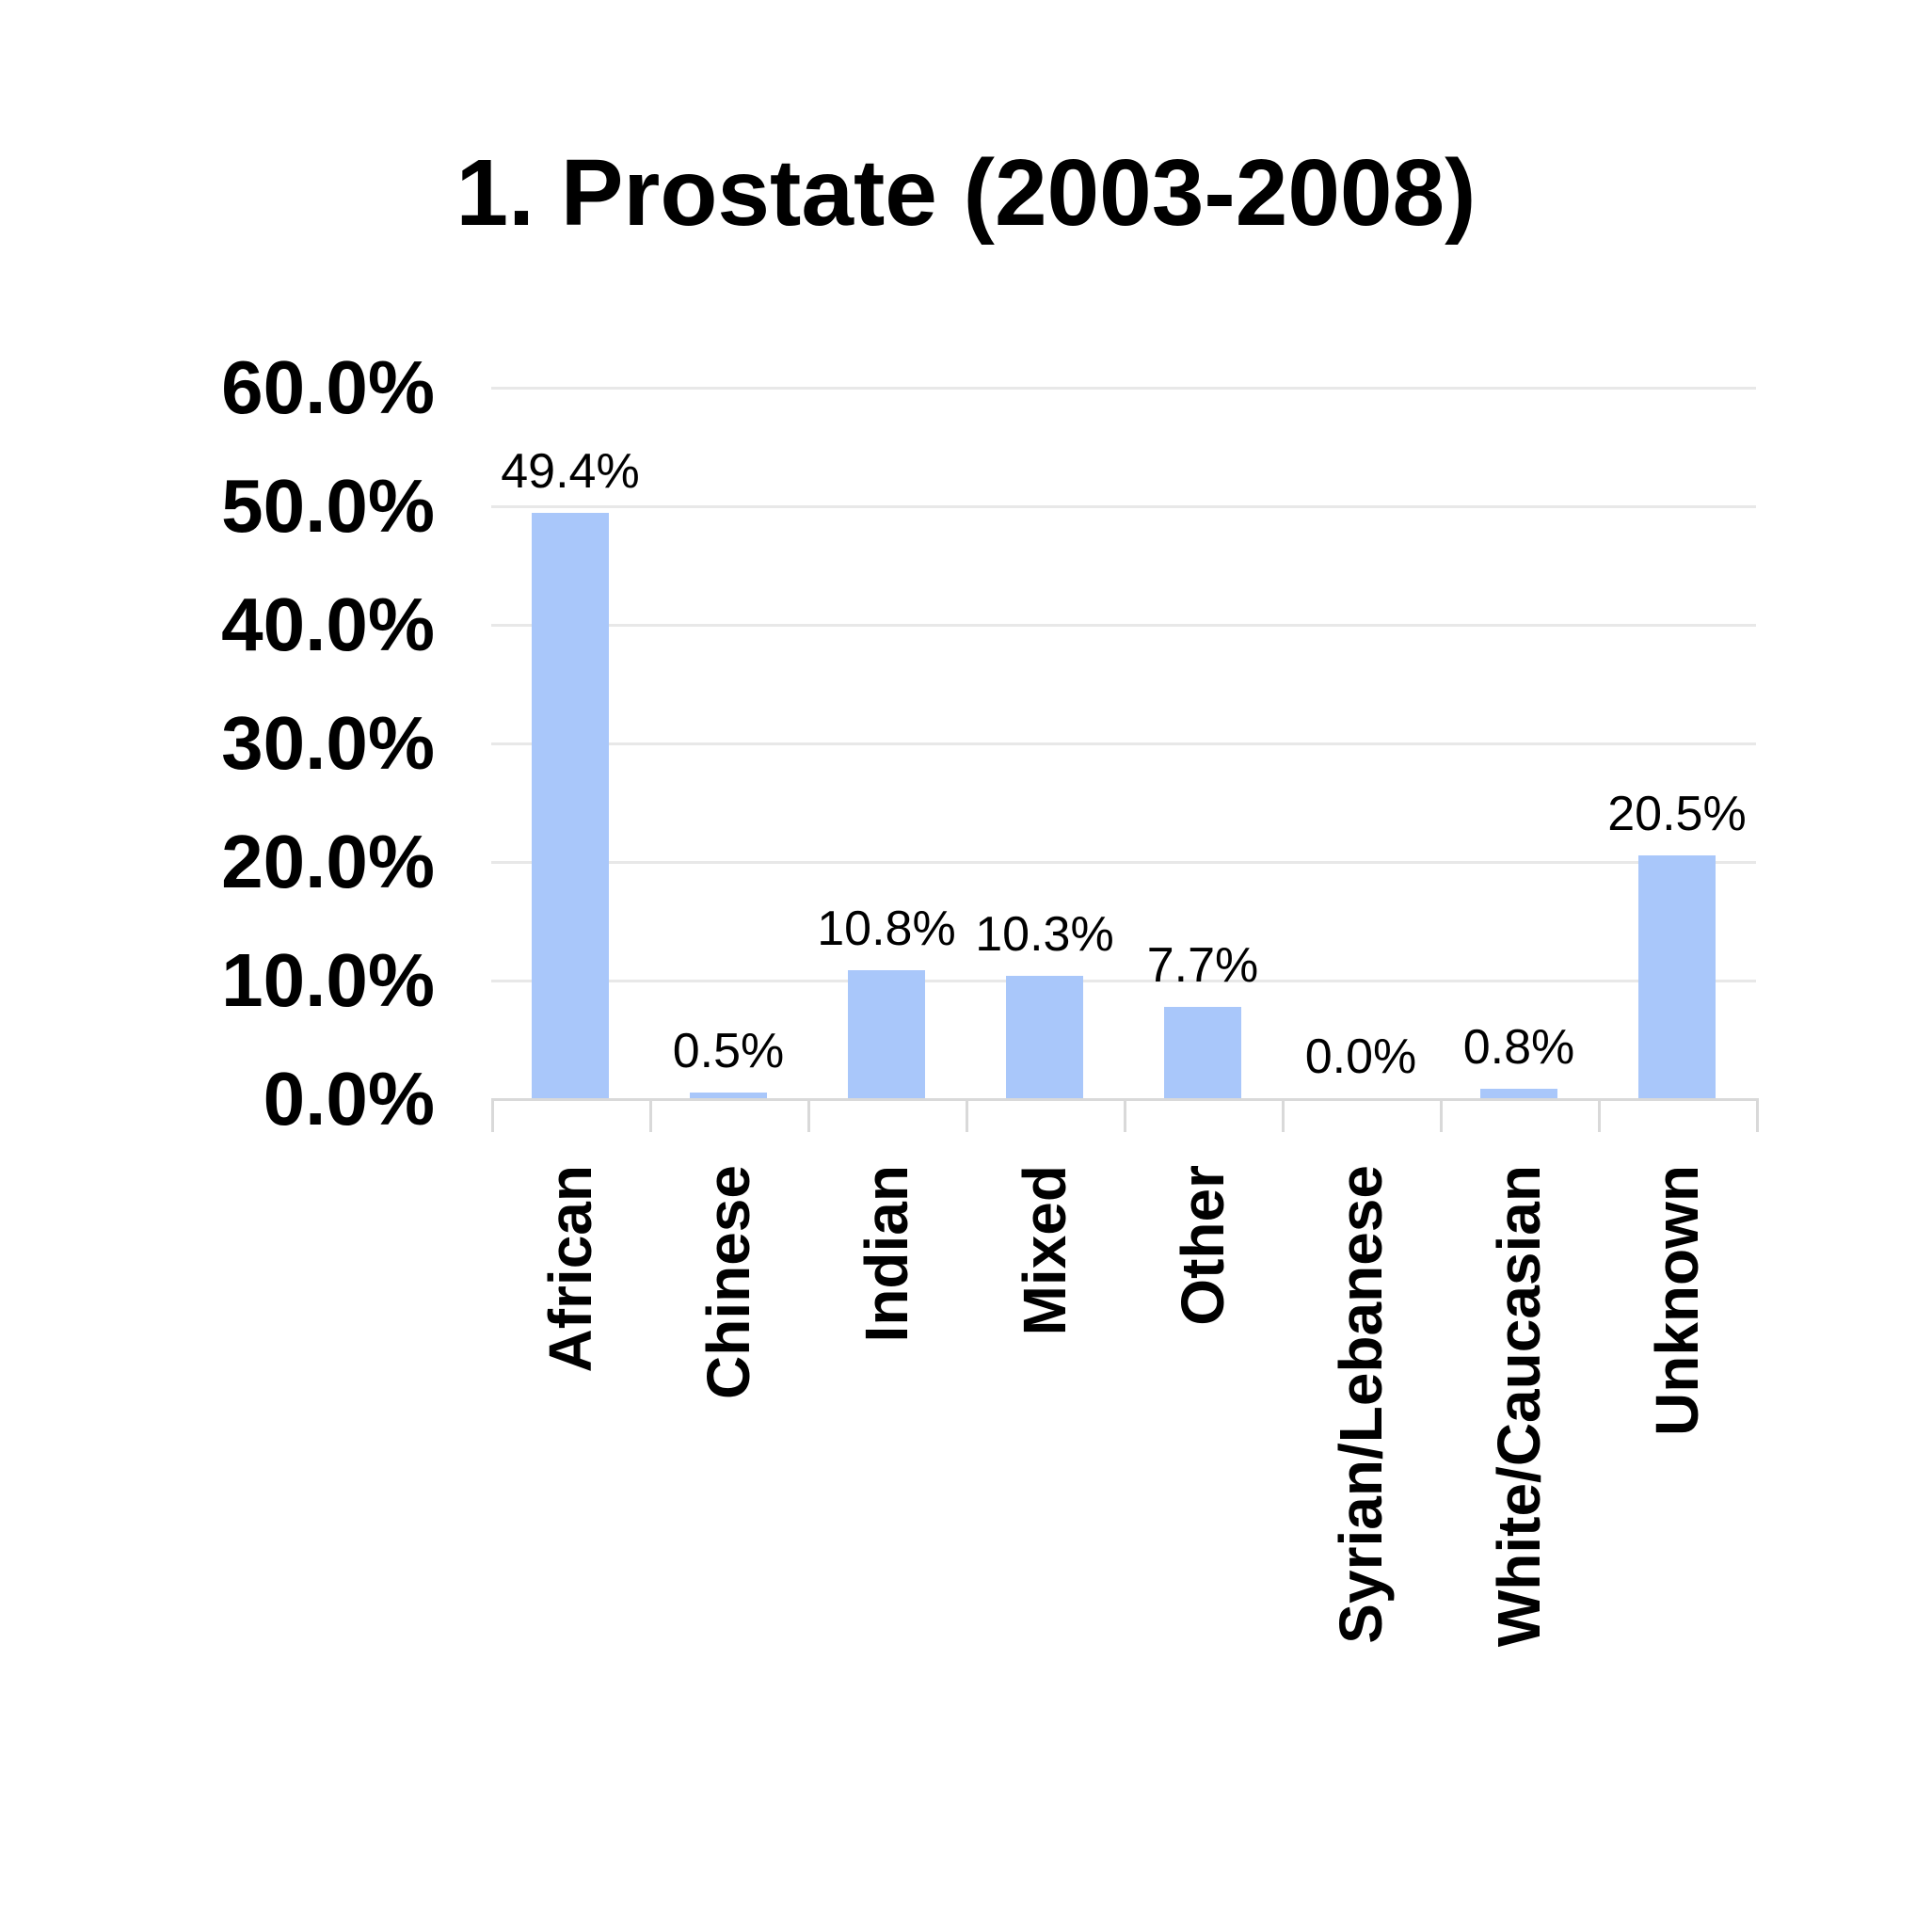  What do you see at coordinates (570, 1269) in the screenshot?
I see `x-axis-tick-label: African` at bounding box center [570, 1269].